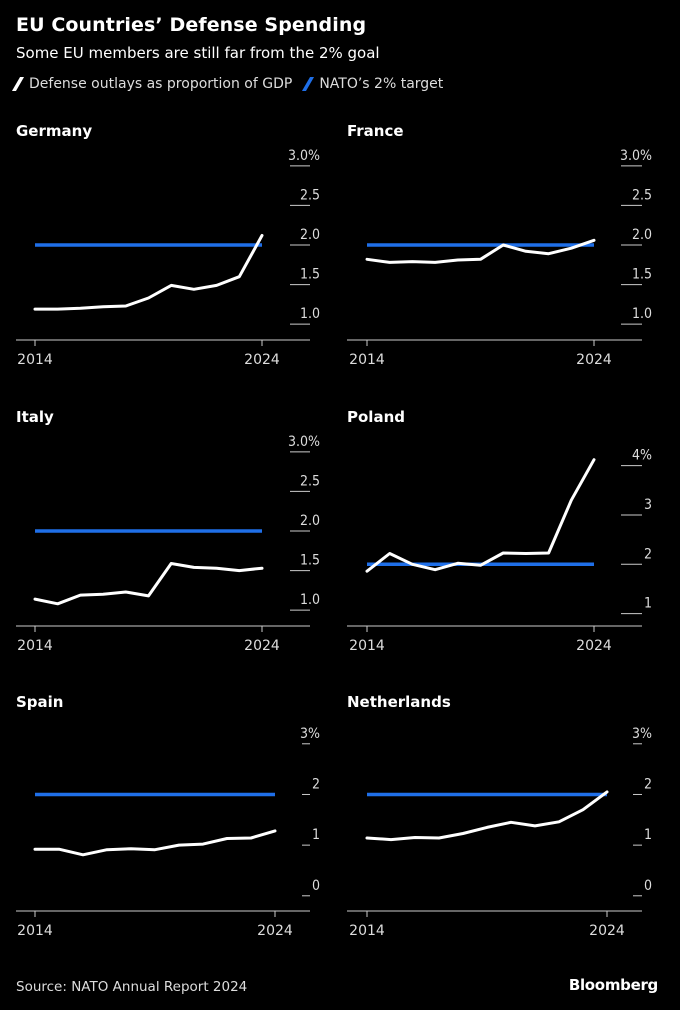  What do you see at coordinates (648, 886) in the screenshot?
I see `y-tick-label-netherlands-0: 0` at bounding box center [648, 886].